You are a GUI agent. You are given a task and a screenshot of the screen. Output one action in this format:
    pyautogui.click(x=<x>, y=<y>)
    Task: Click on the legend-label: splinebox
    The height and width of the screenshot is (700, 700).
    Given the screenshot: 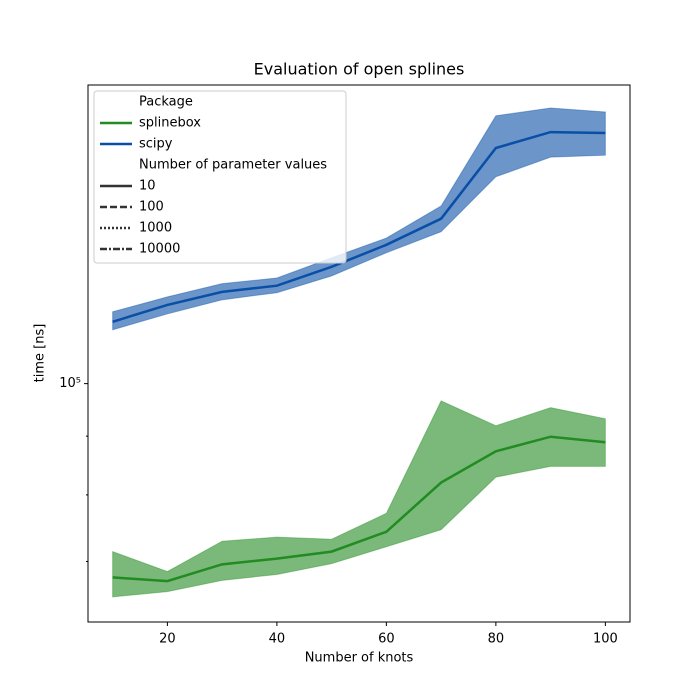 What is the action you would take?
    pyautogui.click(x=170, y=123)
    